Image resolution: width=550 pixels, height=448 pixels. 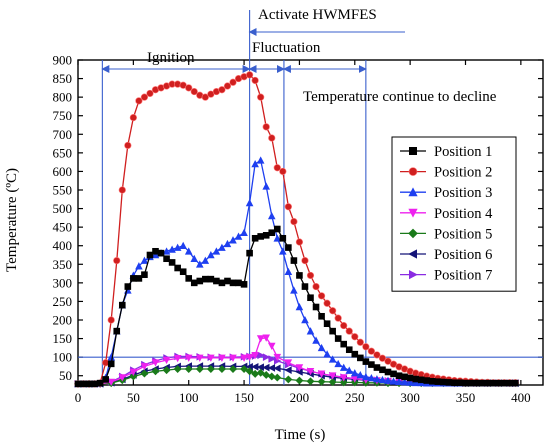 What do you see at coordinates (63, 190) in the screenshot?
I see `y-tick-label: 550` at bounding box center [63, 190].